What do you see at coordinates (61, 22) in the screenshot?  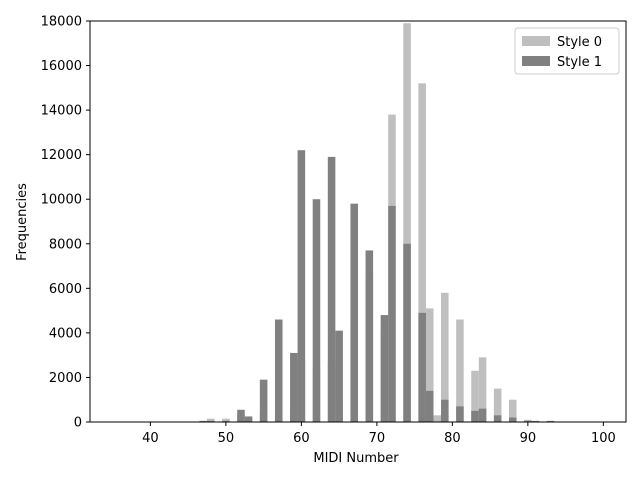 I see `y-tick-label-18000: 18000` at bounding box center [61, 22].